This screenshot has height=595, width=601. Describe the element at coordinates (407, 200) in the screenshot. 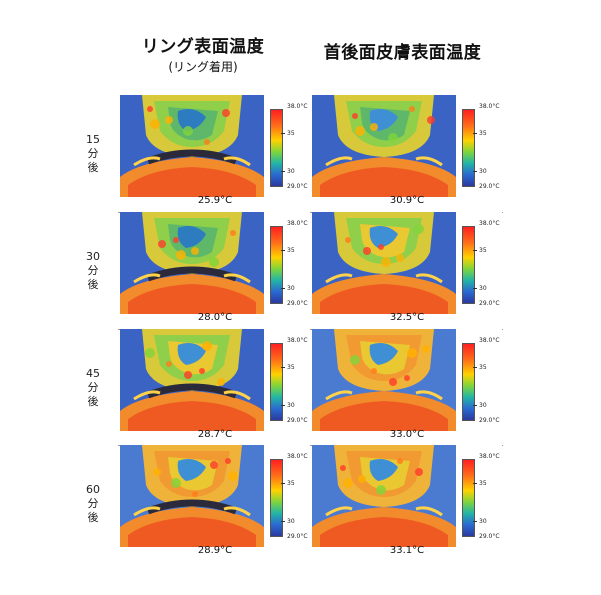

I see `temperature-reading: 30.9°C` at that location.